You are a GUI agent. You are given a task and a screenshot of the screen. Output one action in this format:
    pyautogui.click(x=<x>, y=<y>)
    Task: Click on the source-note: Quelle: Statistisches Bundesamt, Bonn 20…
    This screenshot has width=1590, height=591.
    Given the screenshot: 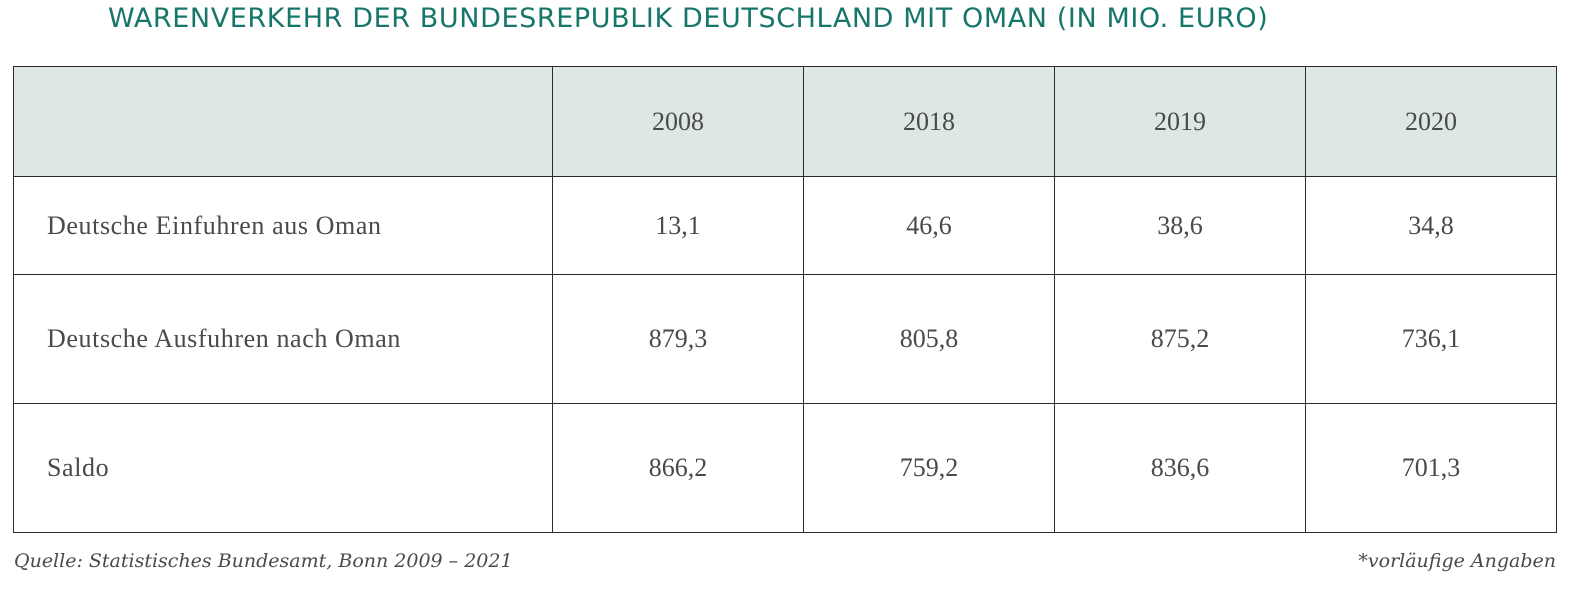 What is the action you would take?
    pyautogui.click(x=263, y=561)
    